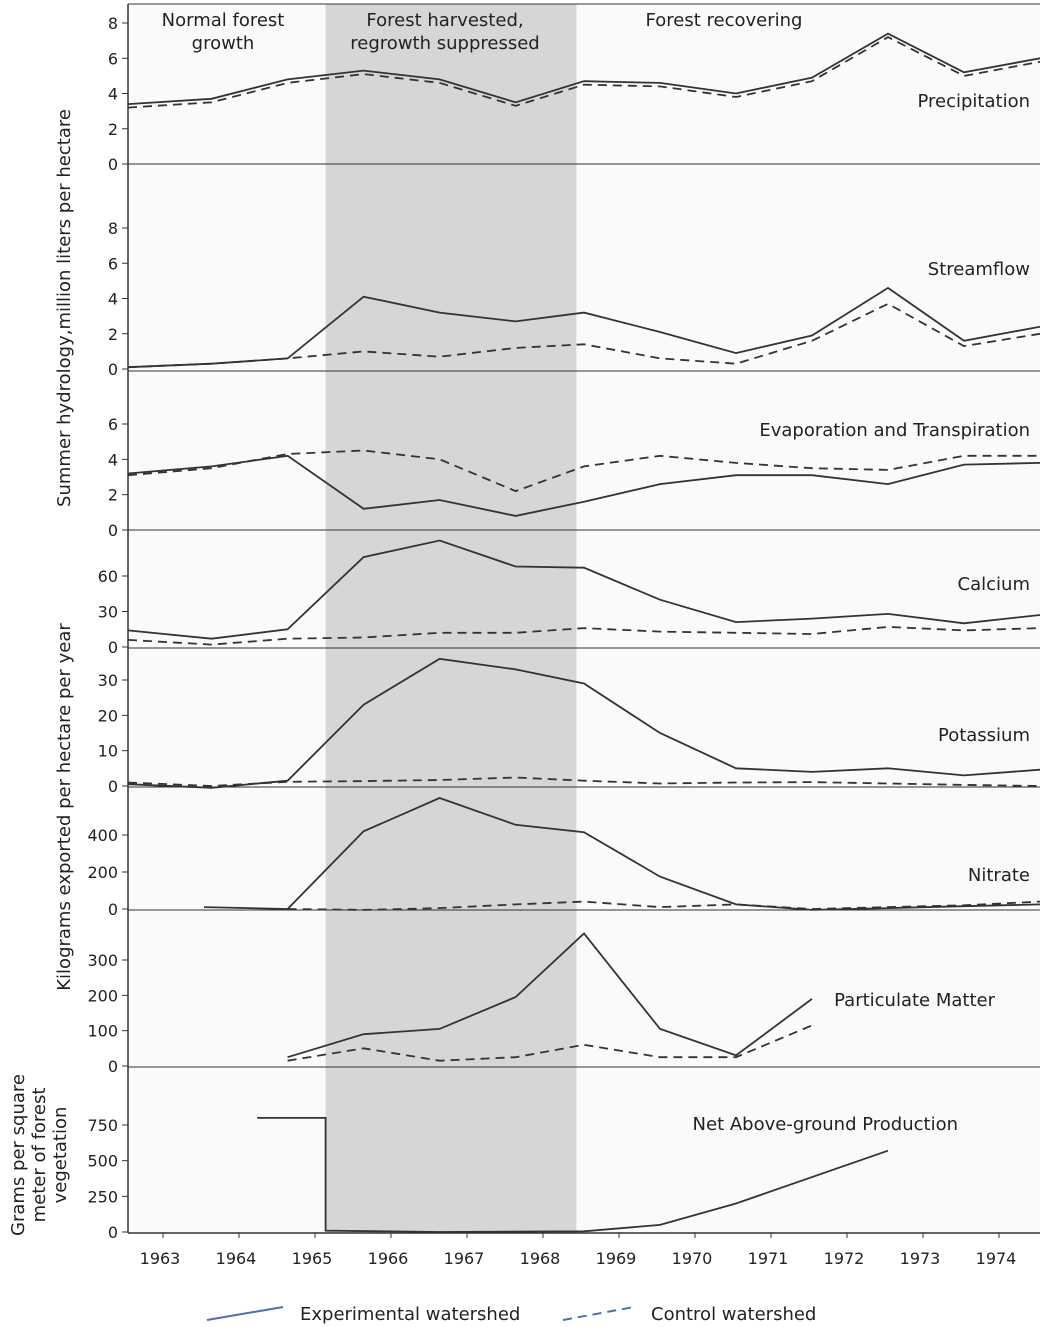 The height and width of the screenshot is (1327, 1040). Describe the element at coordinates (102, 1031) in the screenshot. I see `ytick-label-6-1: 100` at that location.